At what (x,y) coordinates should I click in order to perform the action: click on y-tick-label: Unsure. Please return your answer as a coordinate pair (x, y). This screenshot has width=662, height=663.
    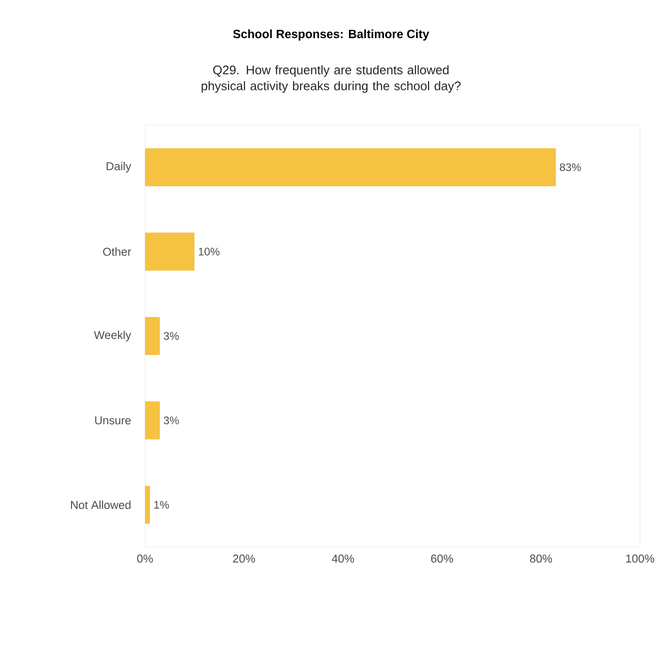
    Looking at the image, I should click on (113, 420).